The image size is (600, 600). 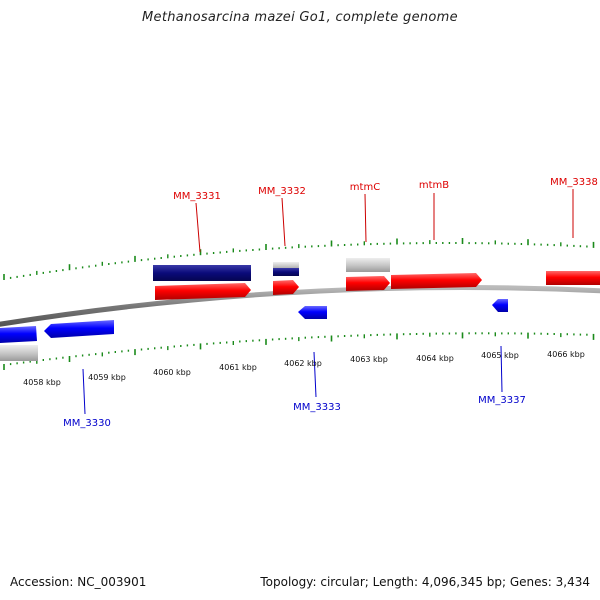 I want to click on feature-label: MM_3338, so click(x=574, y=182).